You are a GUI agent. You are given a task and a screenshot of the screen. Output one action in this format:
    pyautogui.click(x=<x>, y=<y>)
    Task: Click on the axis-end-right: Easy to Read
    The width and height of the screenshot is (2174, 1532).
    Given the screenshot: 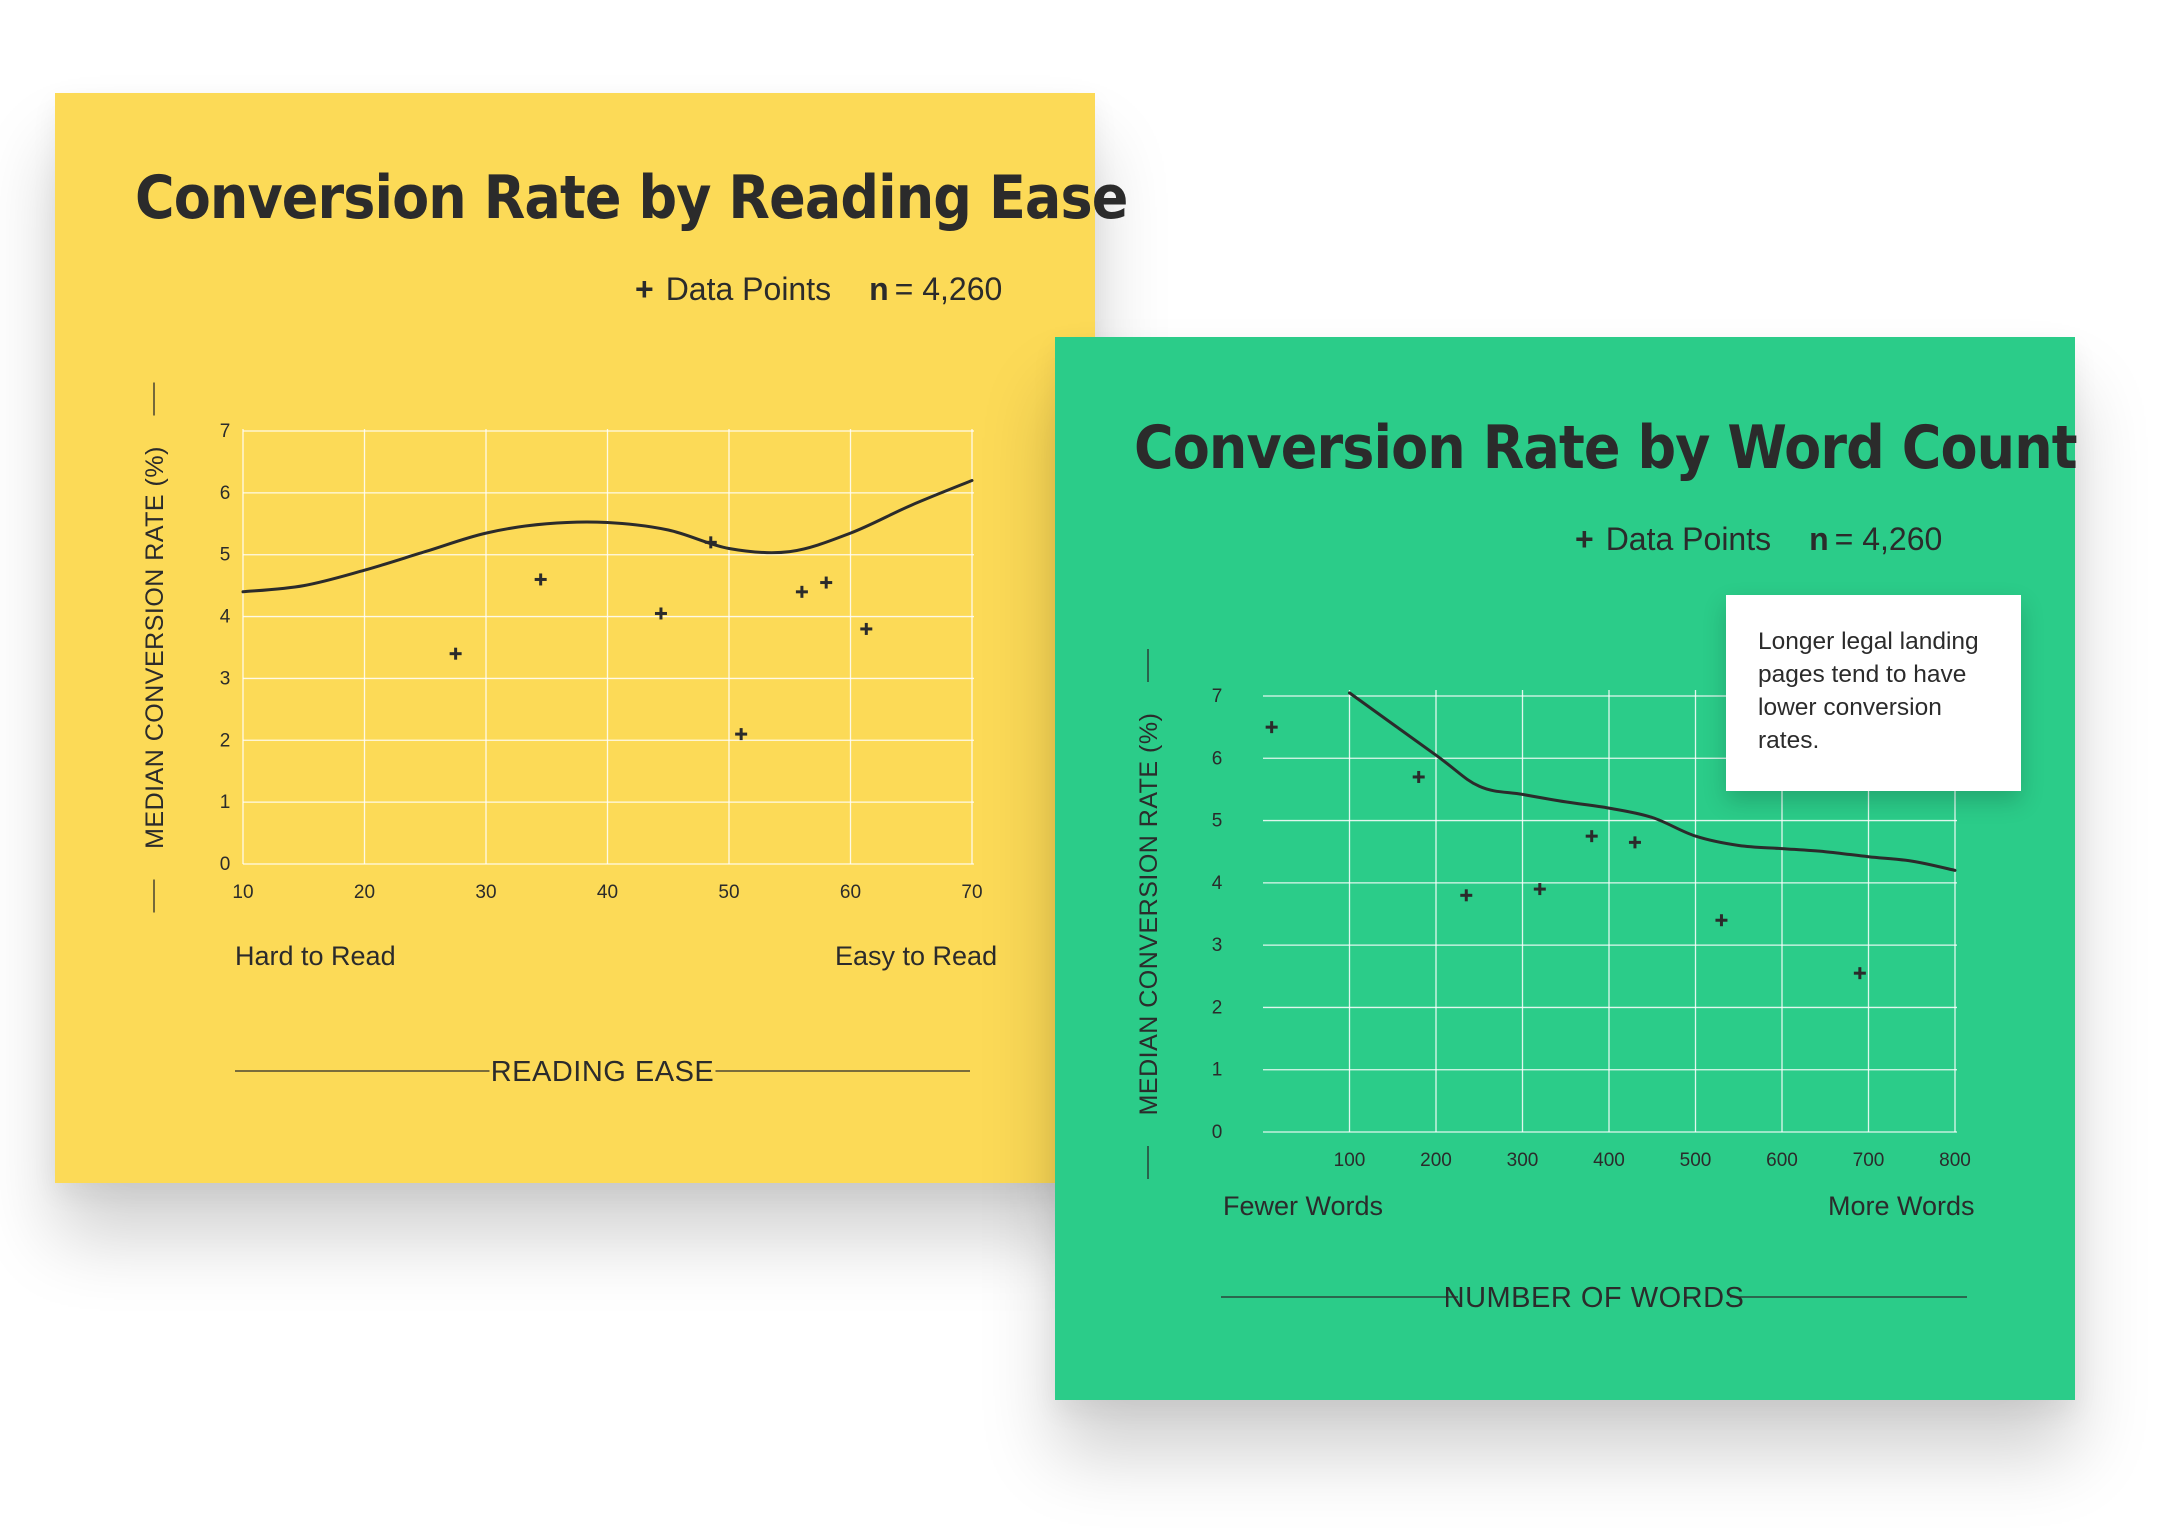 What is the action you would take?
    pyautogui.click(x=916, y=956)
    